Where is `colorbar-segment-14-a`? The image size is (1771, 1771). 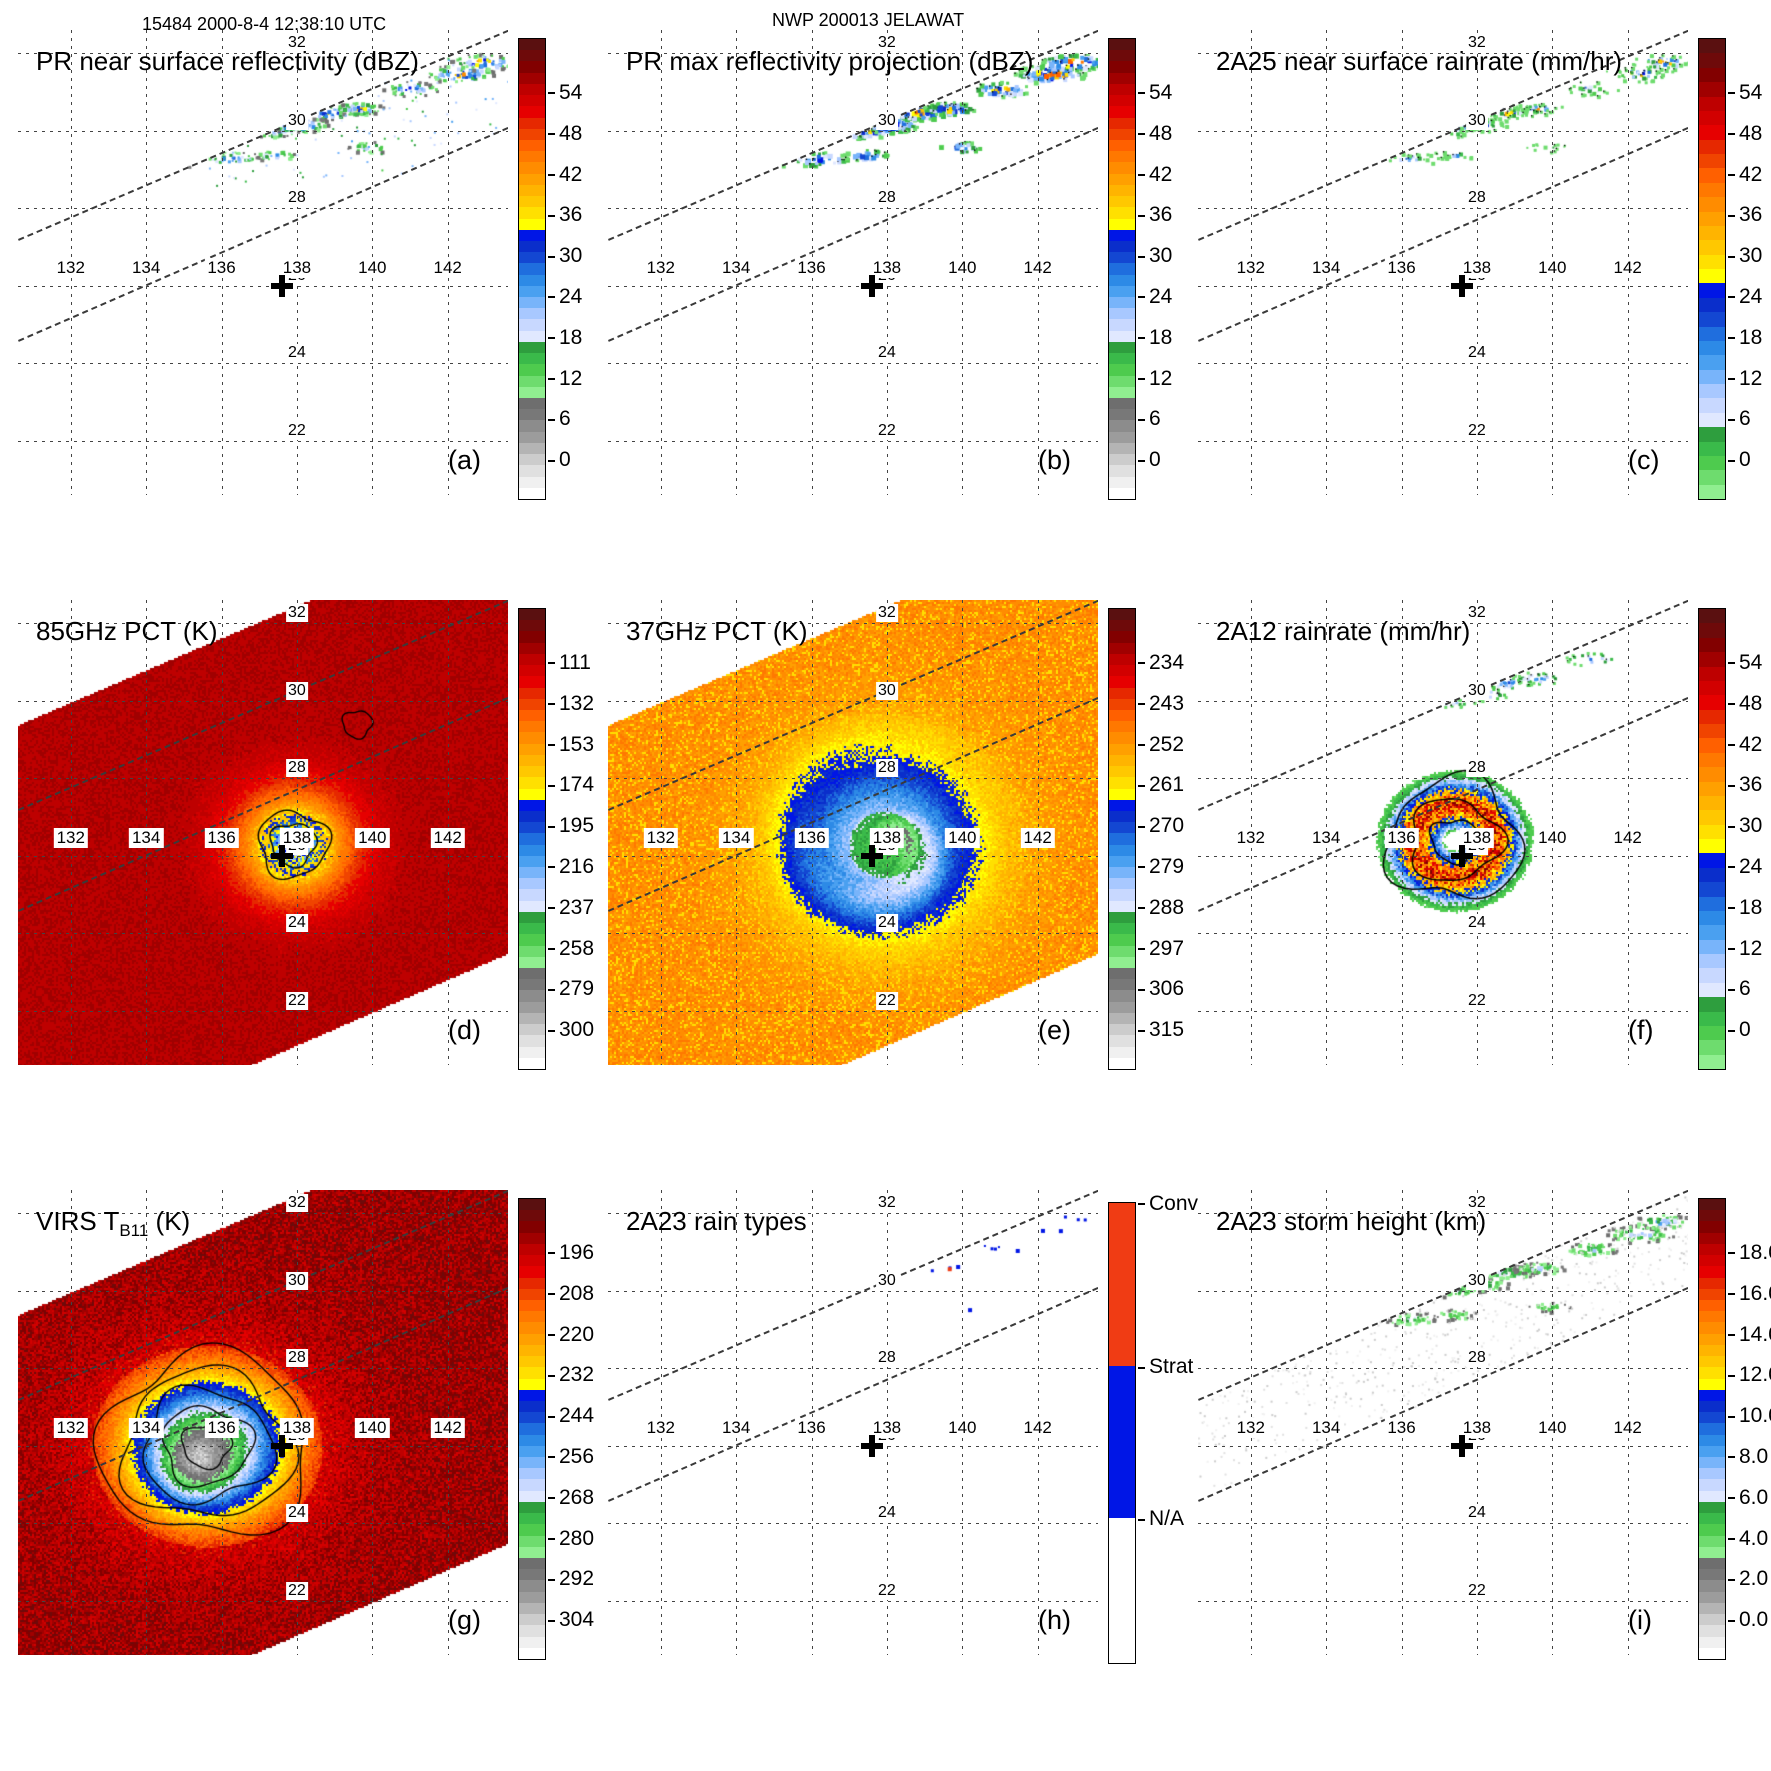 colorbar-segment-14-a is located at coordinates (532, 336).